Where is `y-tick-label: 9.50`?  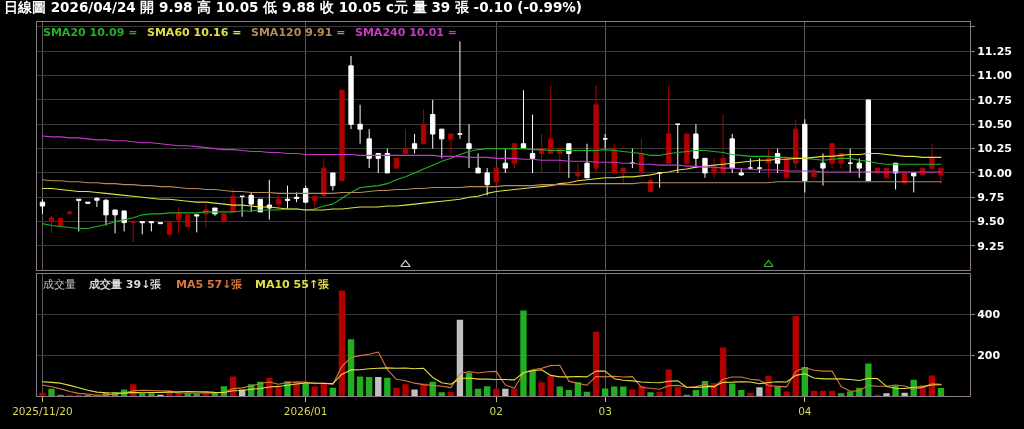 y-tick-label: 9.50 is located at coordinates (991, 222).